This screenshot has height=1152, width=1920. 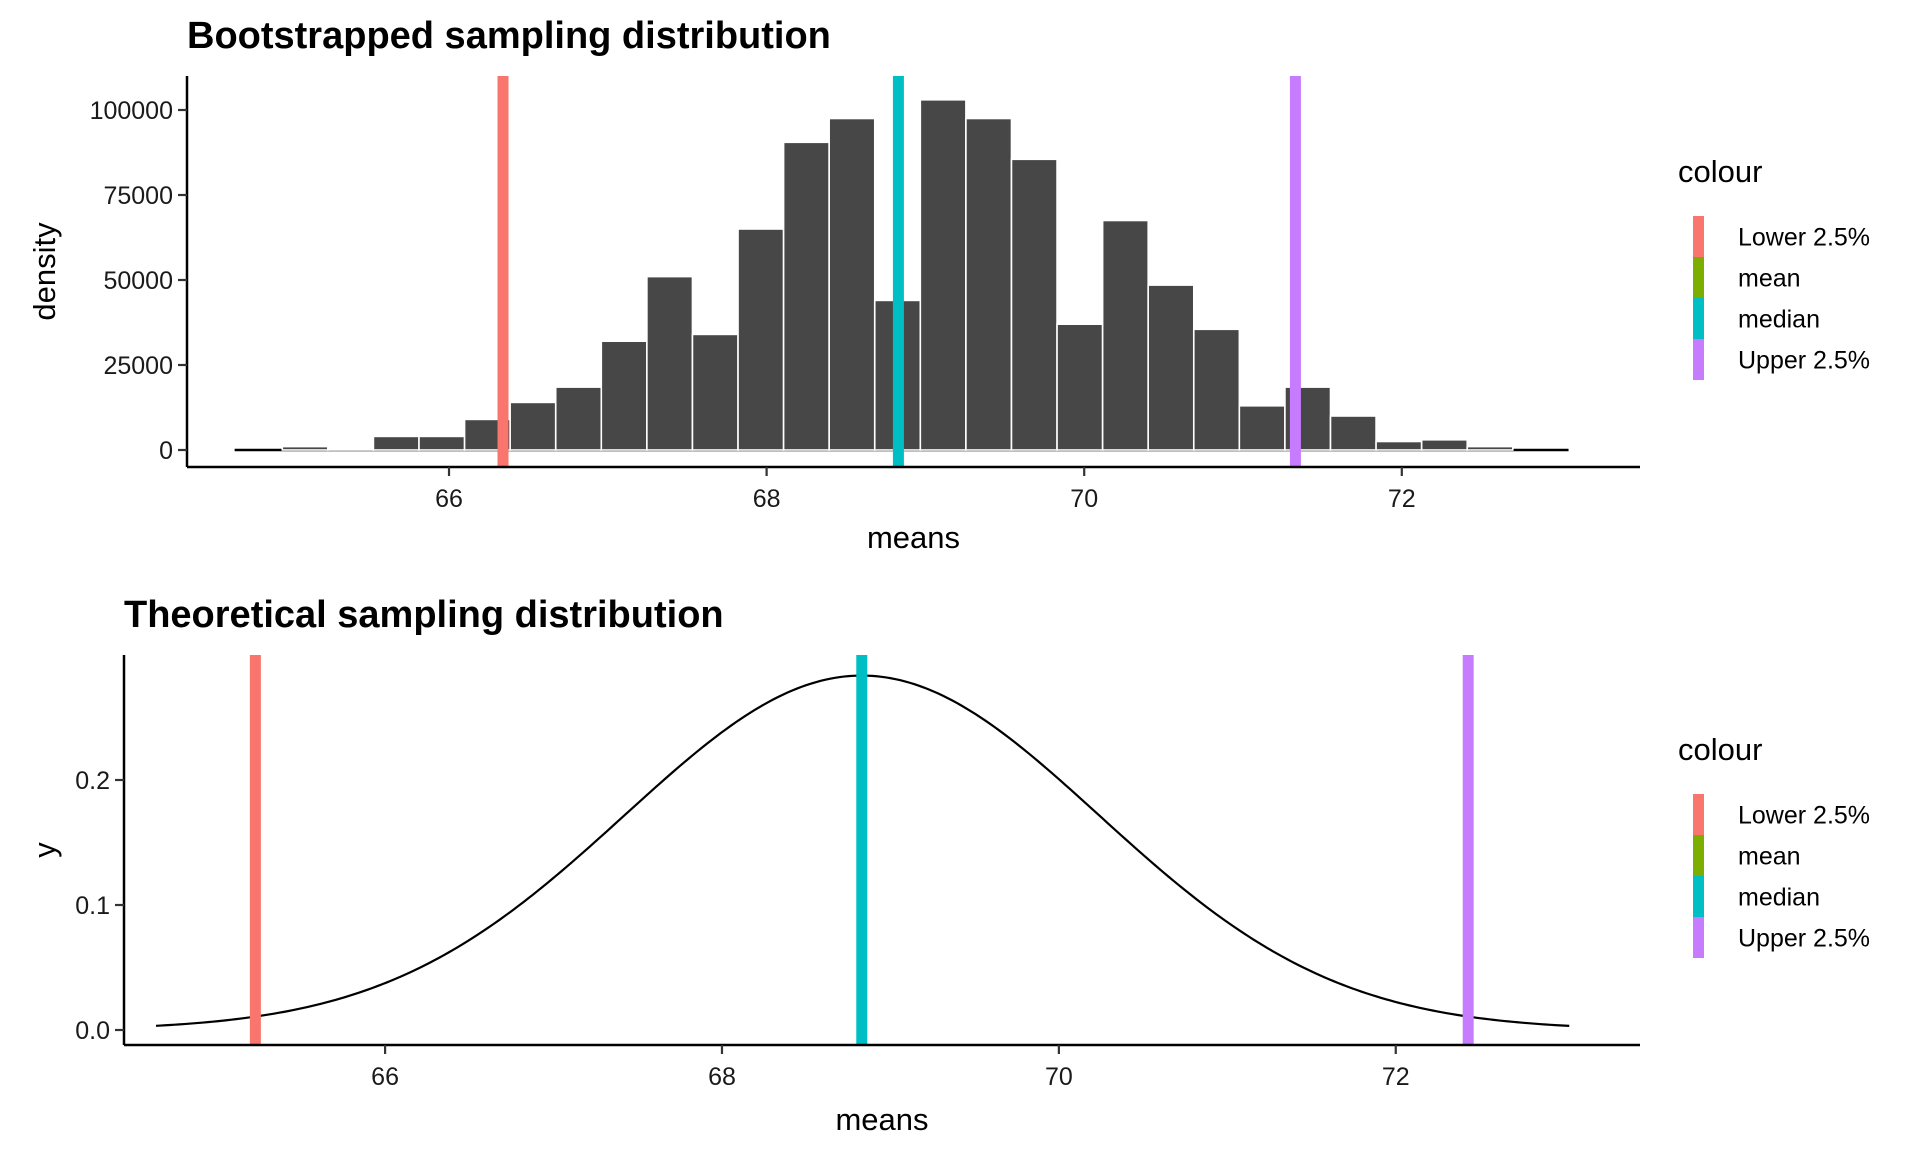 I want to click on y-tick-label: 50000, so click(x=138, y=281).